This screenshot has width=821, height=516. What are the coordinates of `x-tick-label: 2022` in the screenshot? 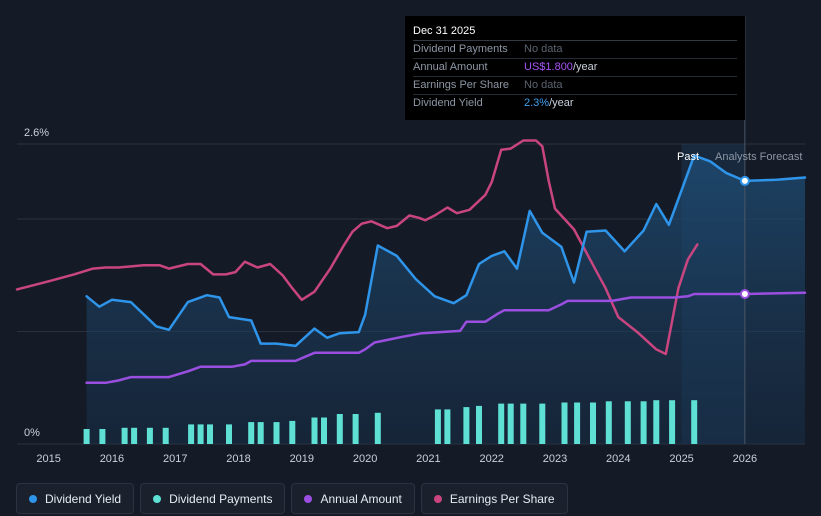 It's located at (491, 459).